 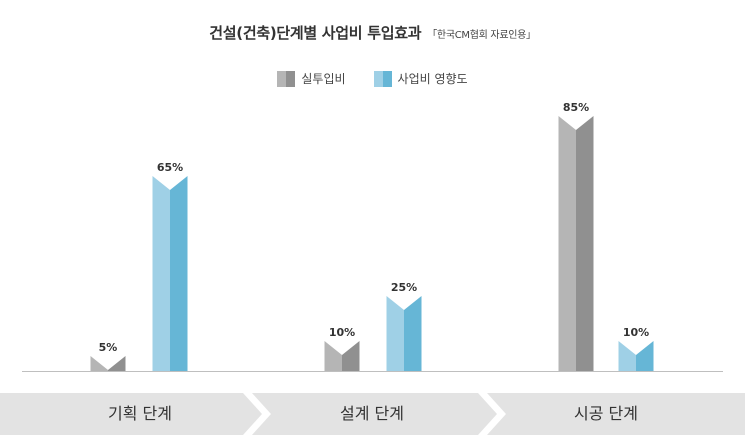 What do you see at coordinates (606, 413) in the screenshot?
I see `category-label-construction: 시공 단계` at bounding box center [606, 413].